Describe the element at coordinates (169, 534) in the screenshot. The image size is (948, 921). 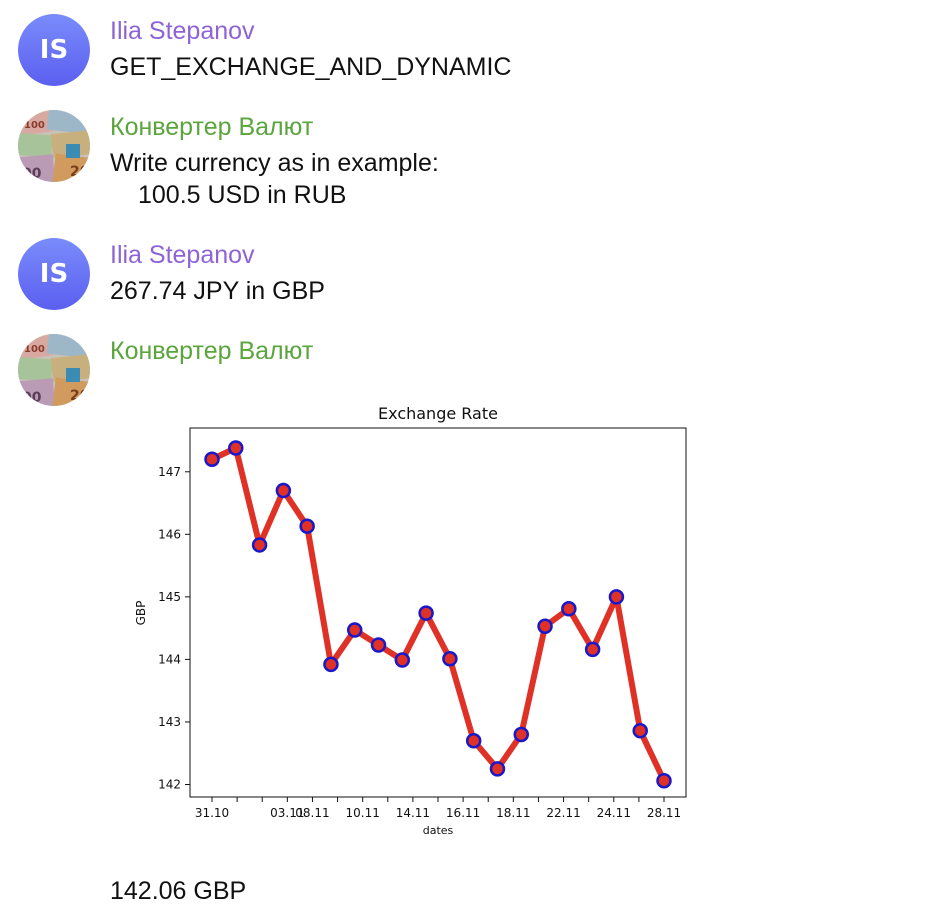
I see `y-tick-label: 146` at that location.